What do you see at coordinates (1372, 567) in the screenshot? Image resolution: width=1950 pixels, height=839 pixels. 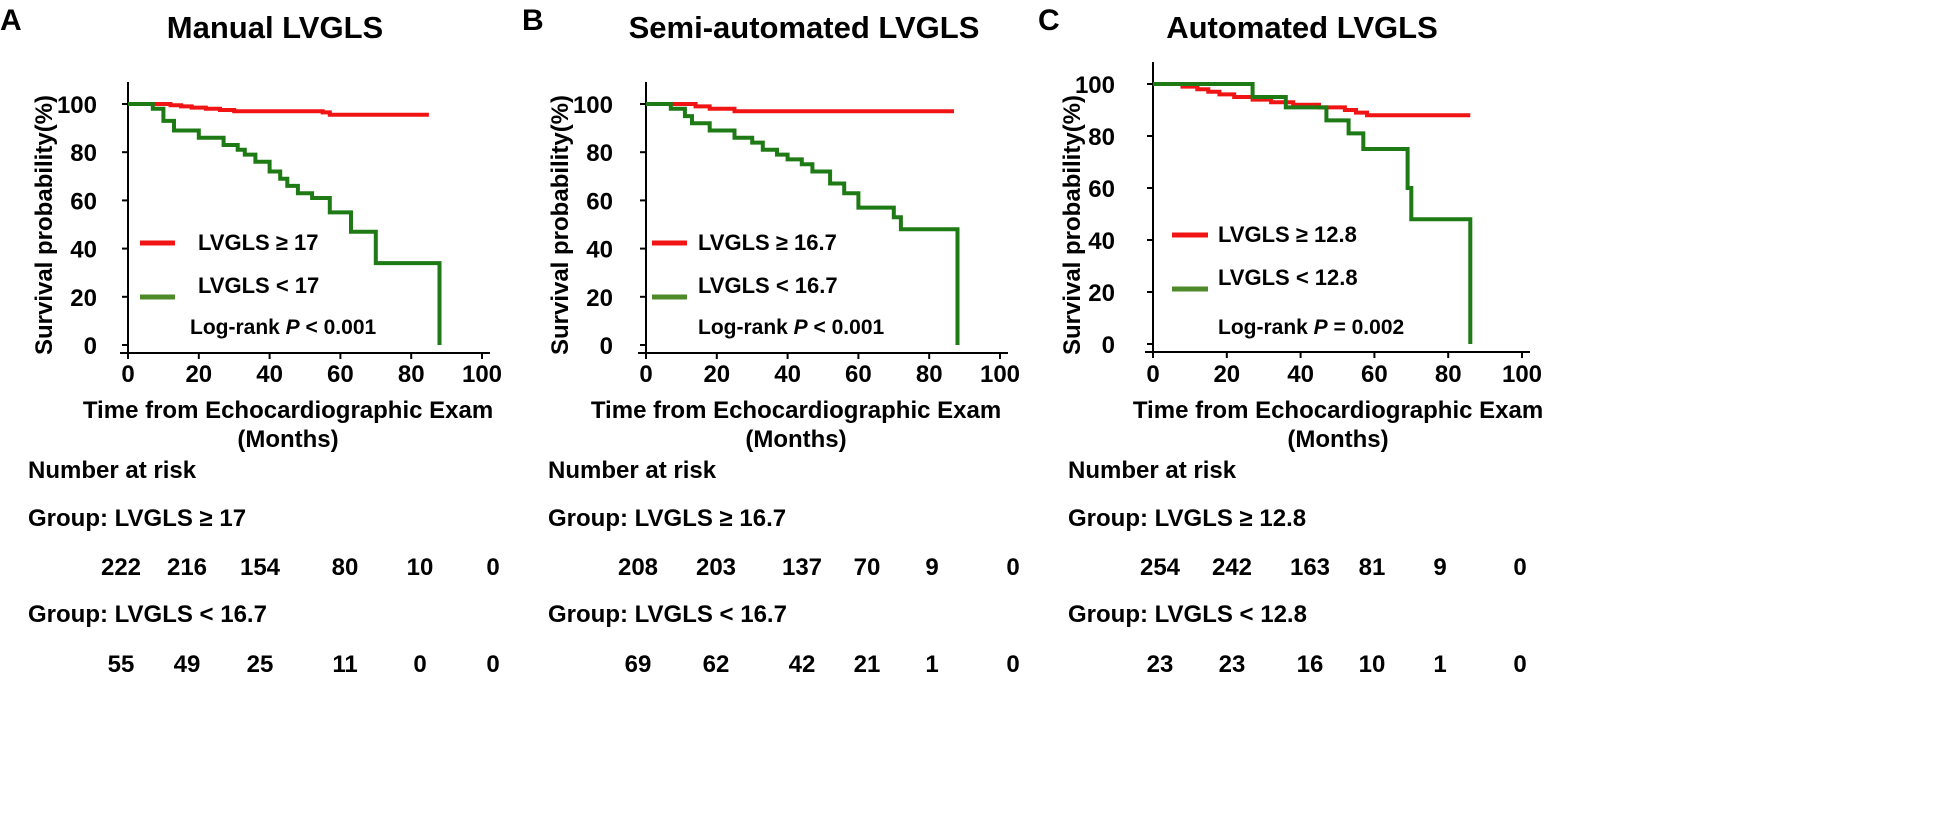 I see `risk-count: 81` at bounding box center [1372, 567].